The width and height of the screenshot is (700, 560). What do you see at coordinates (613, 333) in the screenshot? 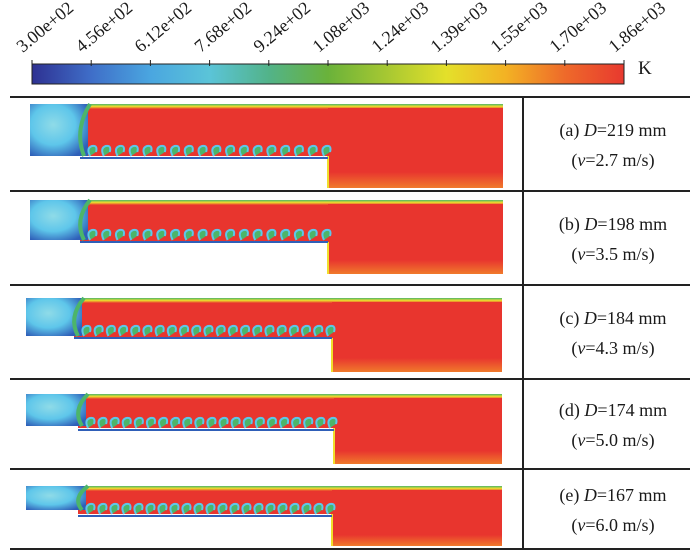
I see `panel-caption: (c) D=184 mm (v=4.3 m/s)` at bounding box center [613, 333].